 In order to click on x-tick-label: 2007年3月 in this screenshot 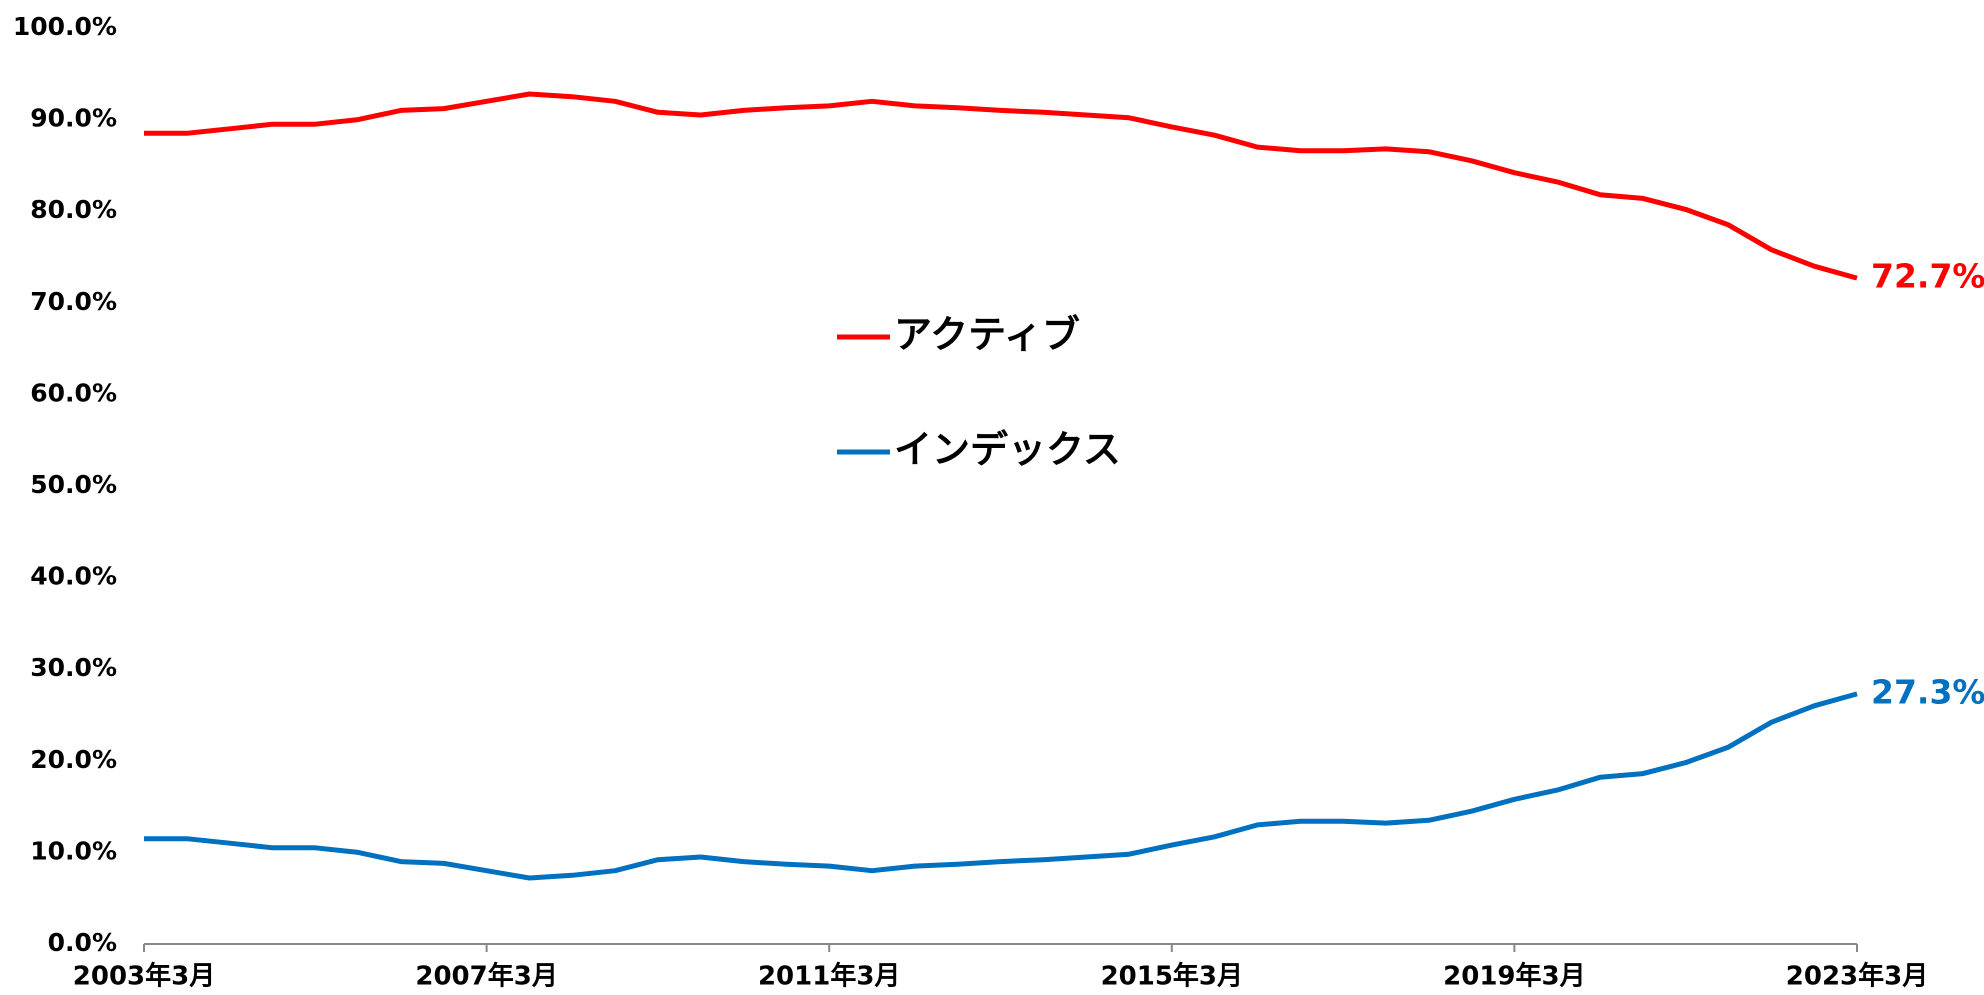, I will do `click(486, 976)`.